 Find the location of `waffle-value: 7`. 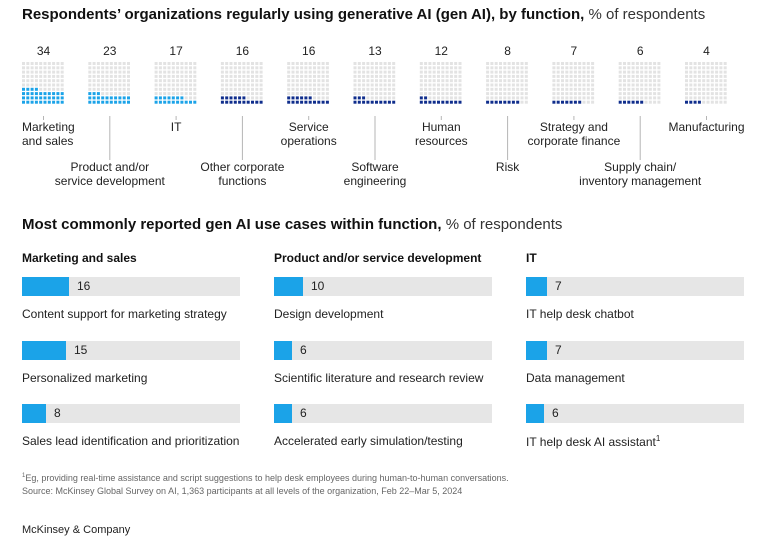

waffle-value: 7 is located at coordinates (574, 51).